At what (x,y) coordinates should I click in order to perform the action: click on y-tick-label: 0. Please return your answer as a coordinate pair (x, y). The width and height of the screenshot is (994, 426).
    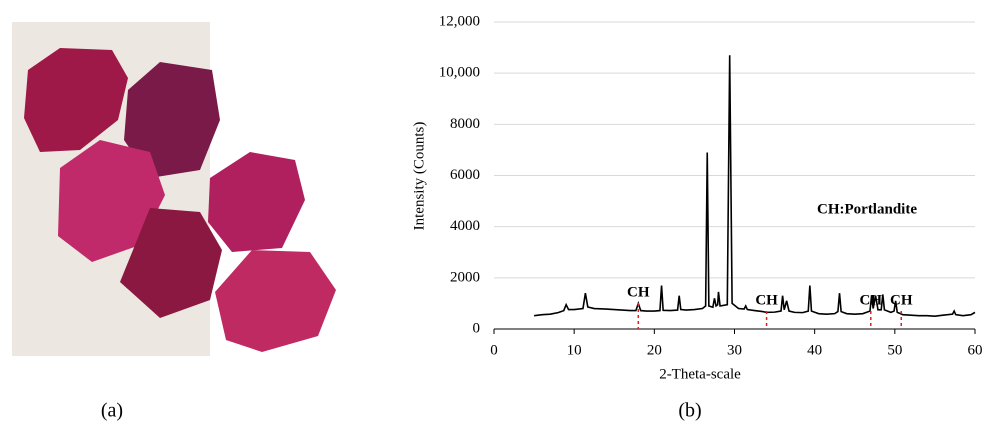
    Looking at the image, I should click on (477, 328).